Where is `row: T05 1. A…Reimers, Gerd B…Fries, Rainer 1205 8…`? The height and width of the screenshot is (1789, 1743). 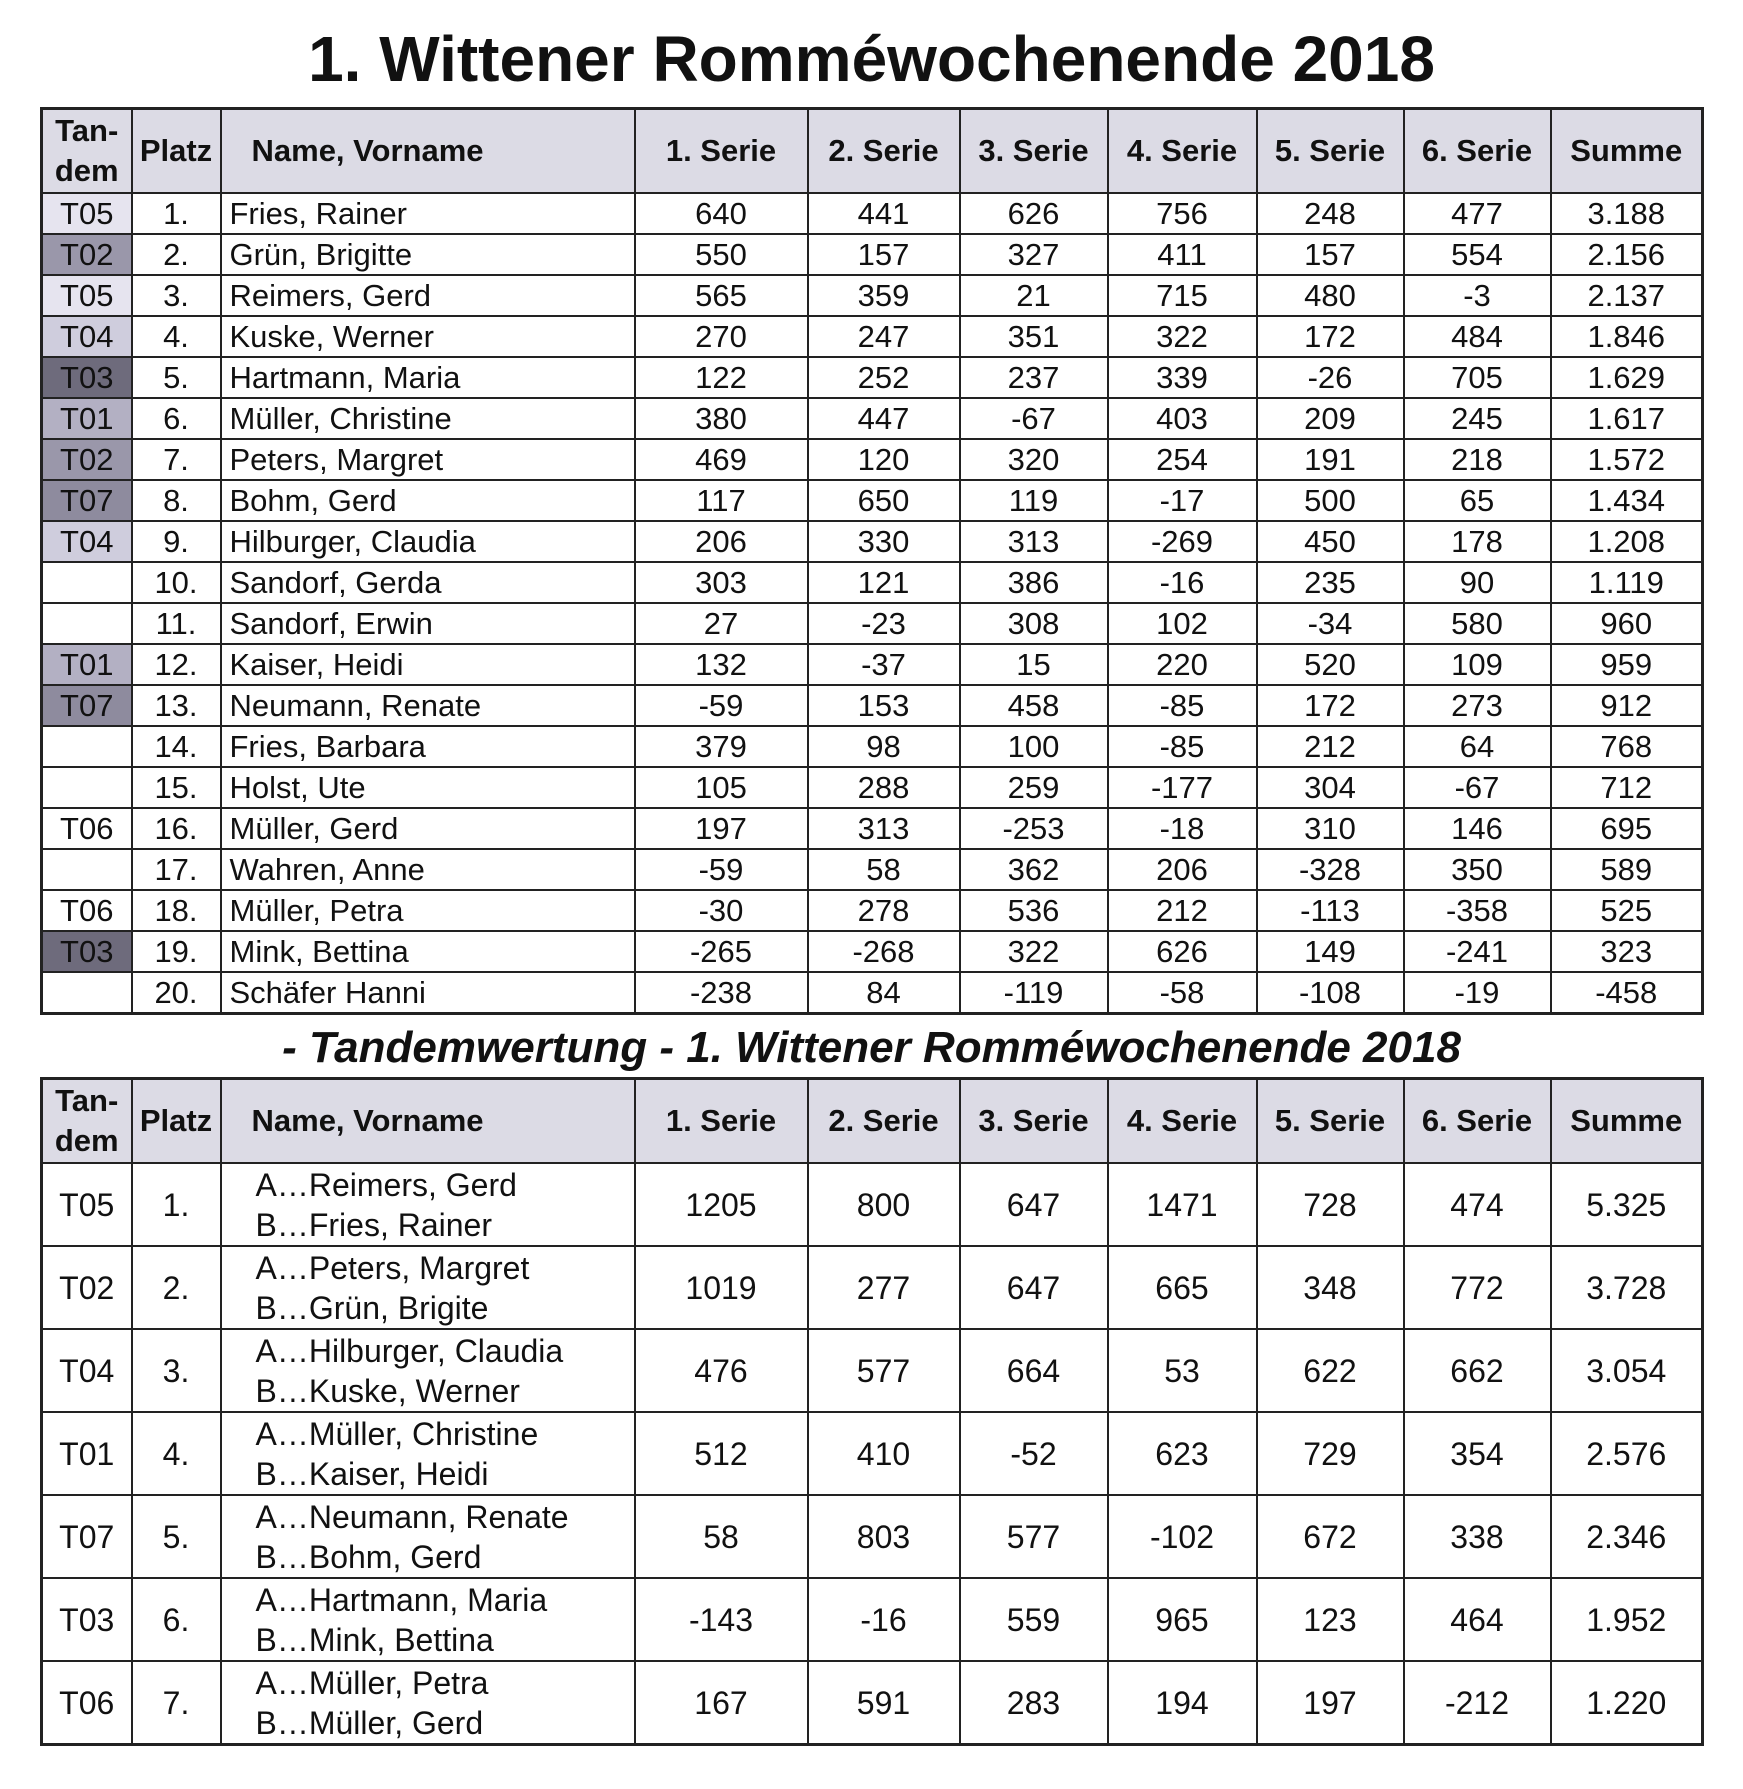 row: T05 1. A…Reimers, Gerd B…Fries, Rainer 1205 8… is located at coordinates (872, 1204).